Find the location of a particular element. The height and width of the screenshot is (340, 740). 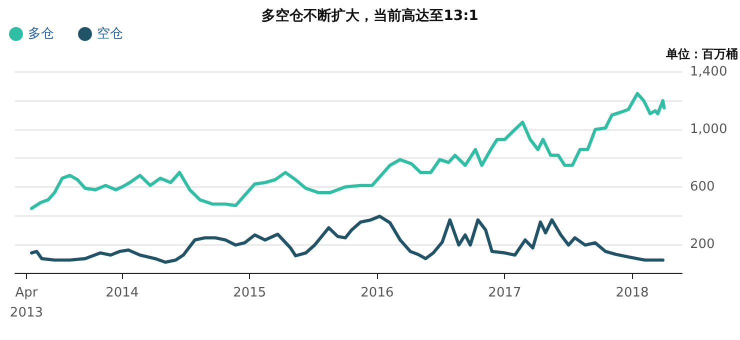

x-tick-label: 2015 is located at coordinates (249, 293).